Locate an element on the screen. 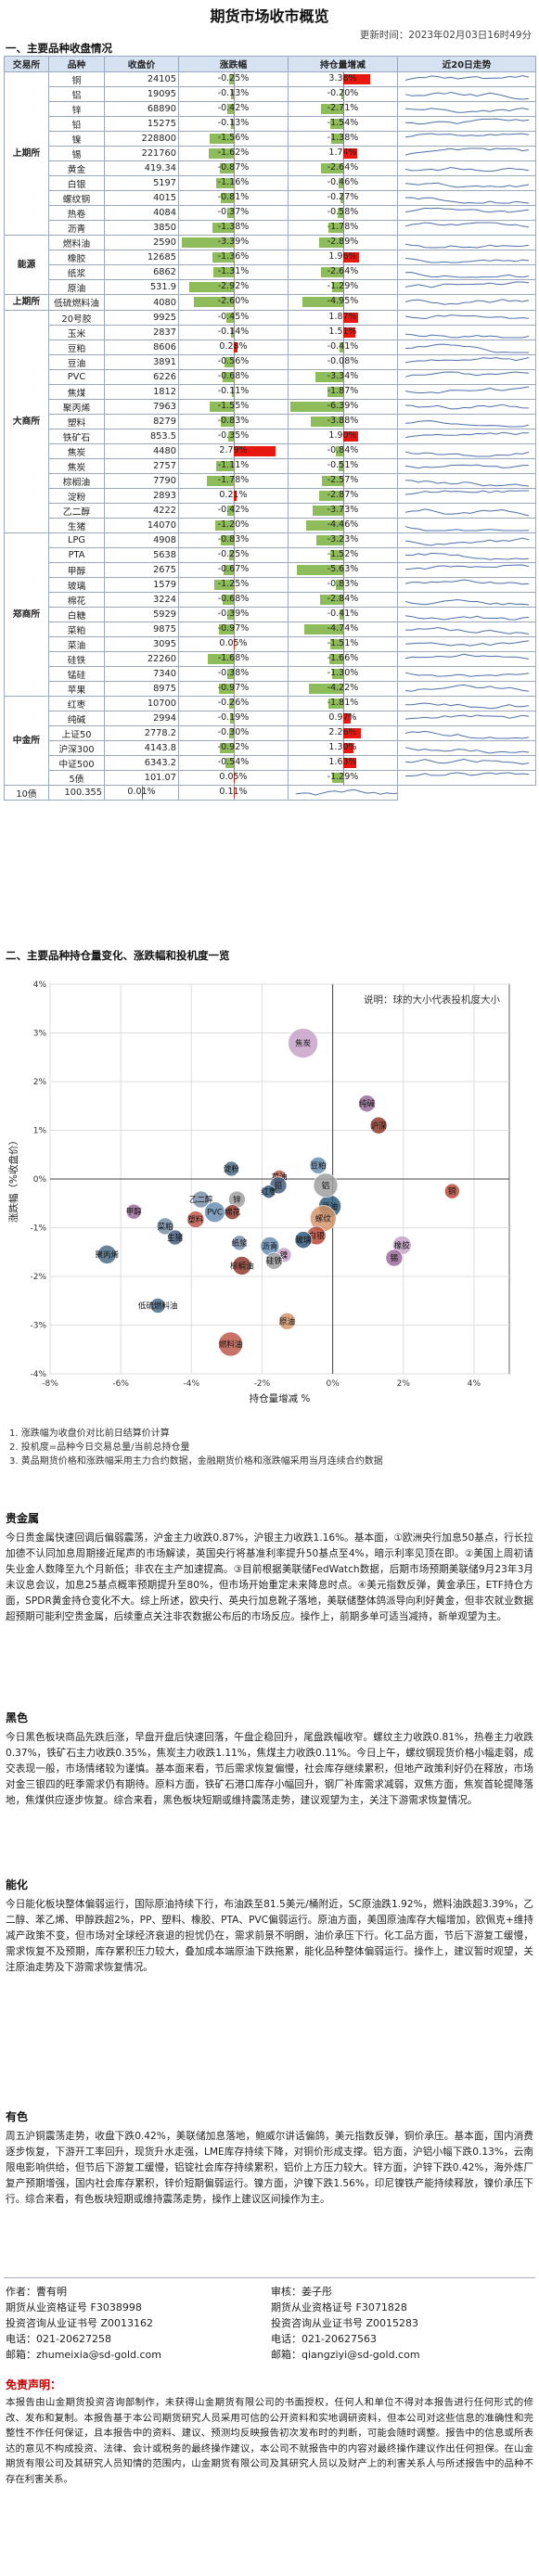  chart-note: 说明：球的大小代表投机度大小 is located at coordinates (432, 999).